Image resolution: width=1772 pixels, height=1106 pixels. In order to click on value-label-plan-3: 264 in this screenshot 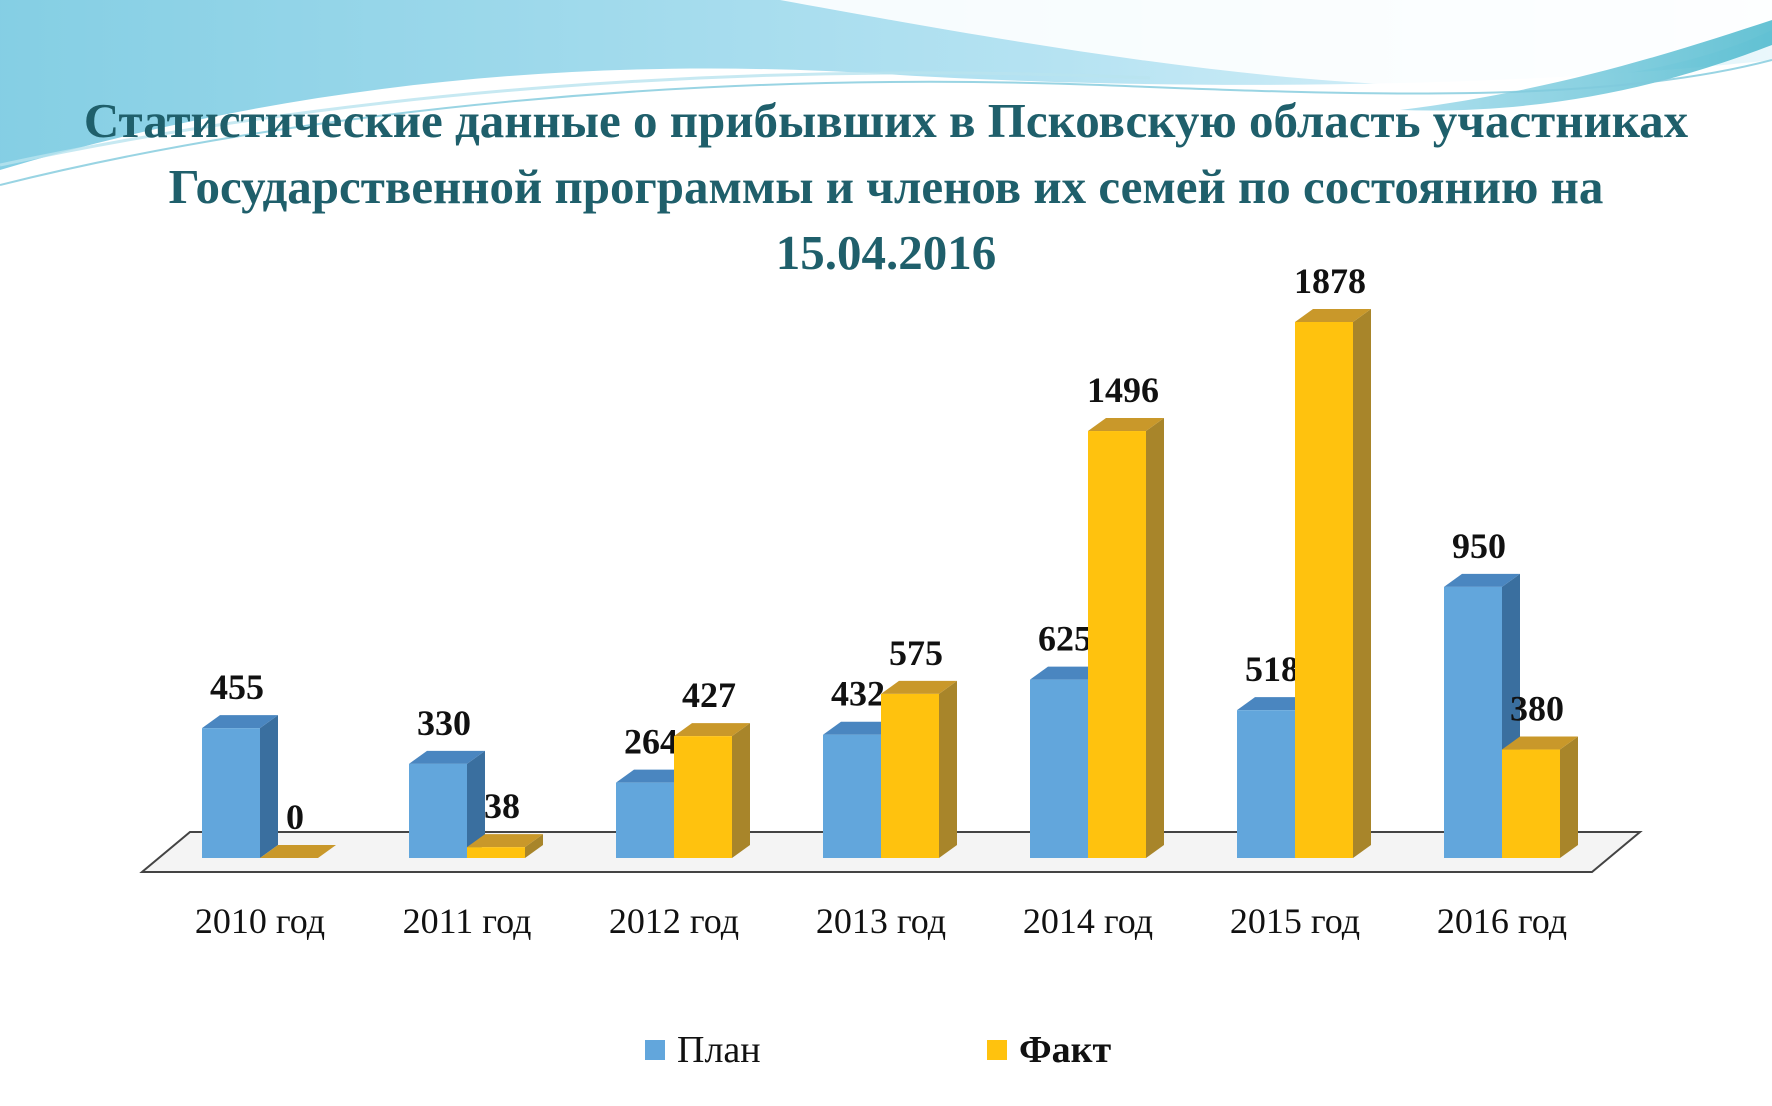, I will do `click(651, 742)`.